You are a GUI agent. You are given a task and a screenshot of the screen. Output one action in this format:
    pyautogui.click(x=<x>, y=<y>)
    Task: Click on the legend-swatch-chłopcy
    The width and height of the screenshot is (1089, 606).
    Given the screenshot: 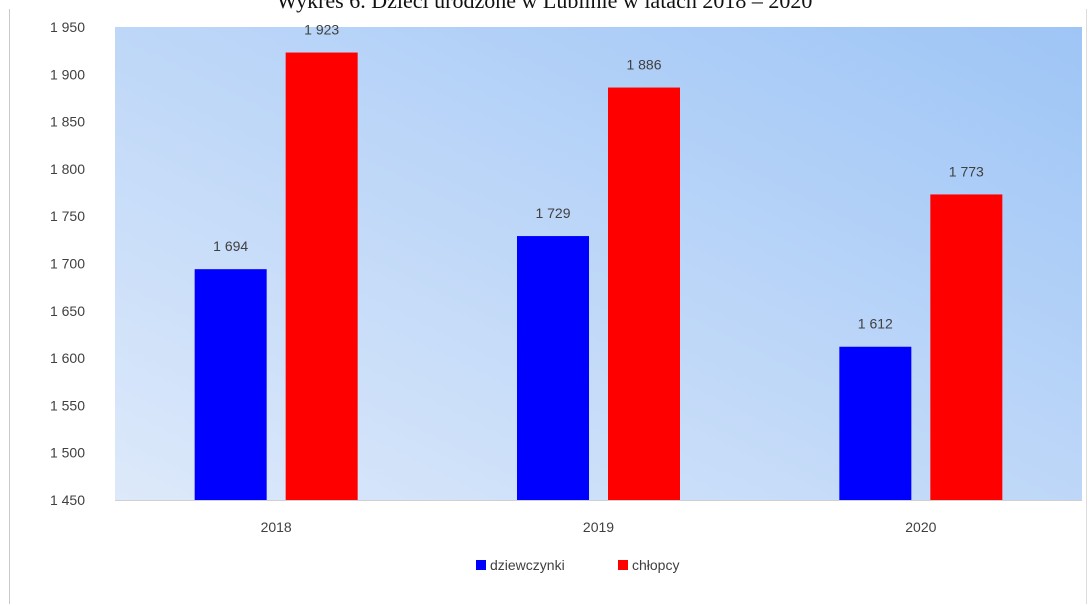 What is the action you would take?
    pyautogui.click(x=623, y=565)
    